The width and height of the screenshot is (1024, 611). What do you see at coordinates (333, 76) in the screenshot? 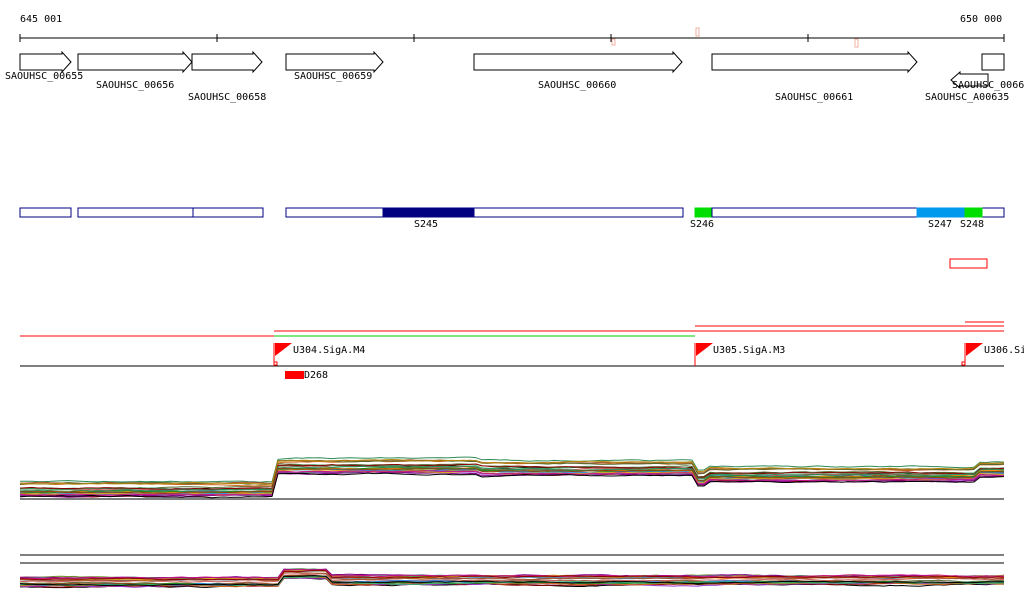
I see `gene-label: SAOUHSC_00659` at bounding box center [333, 76].